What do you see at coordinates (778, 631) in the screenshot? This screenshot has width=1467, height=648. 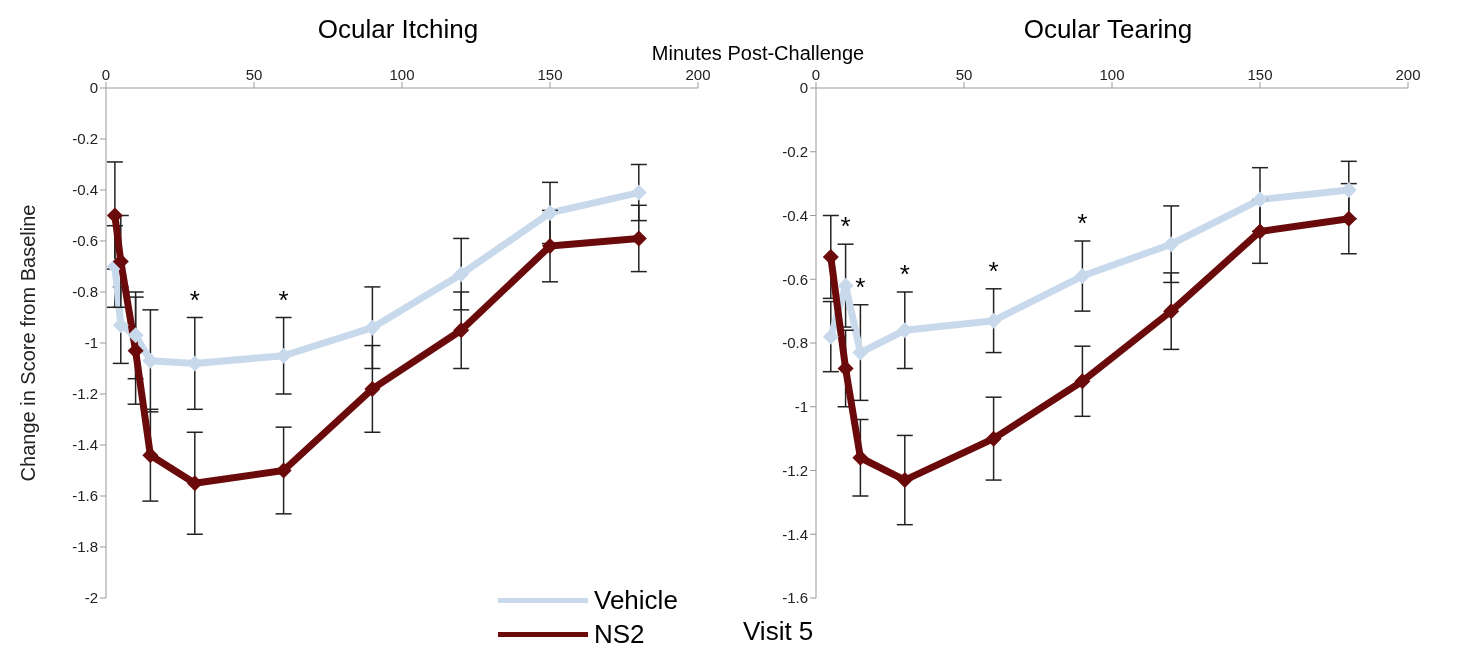 I see `text: Visit 5` at bounding box center [778, 631].